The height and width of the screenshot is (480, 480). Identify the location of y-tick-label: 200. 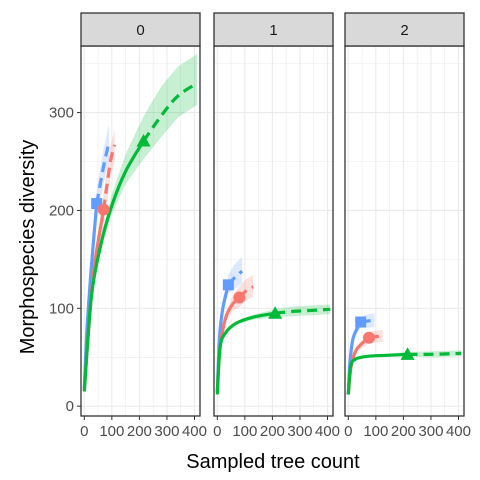
(61, 210).